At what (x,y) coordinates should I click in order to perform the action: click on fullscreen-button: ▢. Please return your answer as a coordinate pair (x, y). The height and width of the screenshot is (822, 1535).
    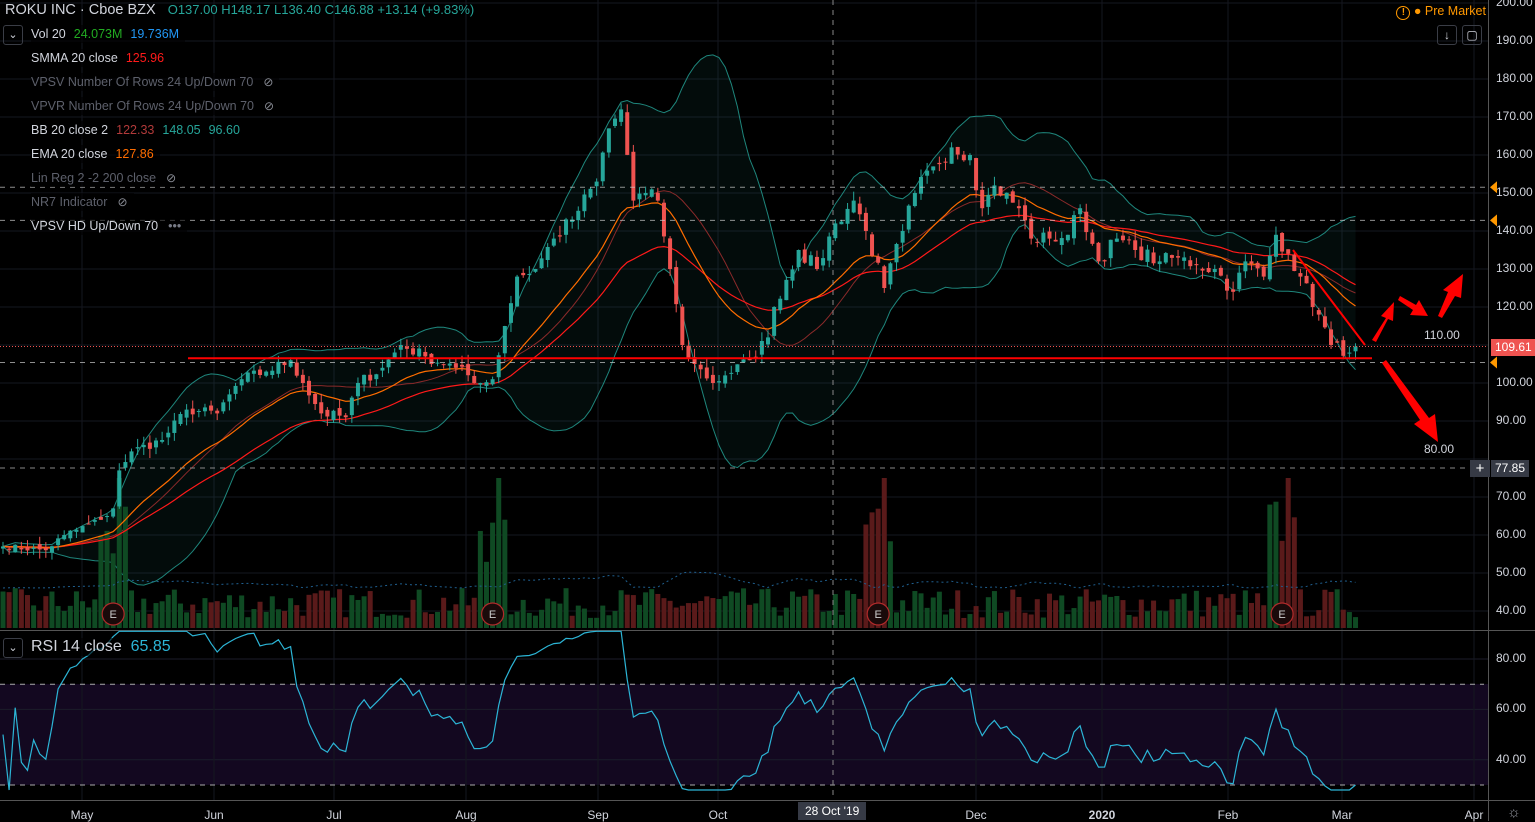
    Looking at the image, I should click on (1472, 35).